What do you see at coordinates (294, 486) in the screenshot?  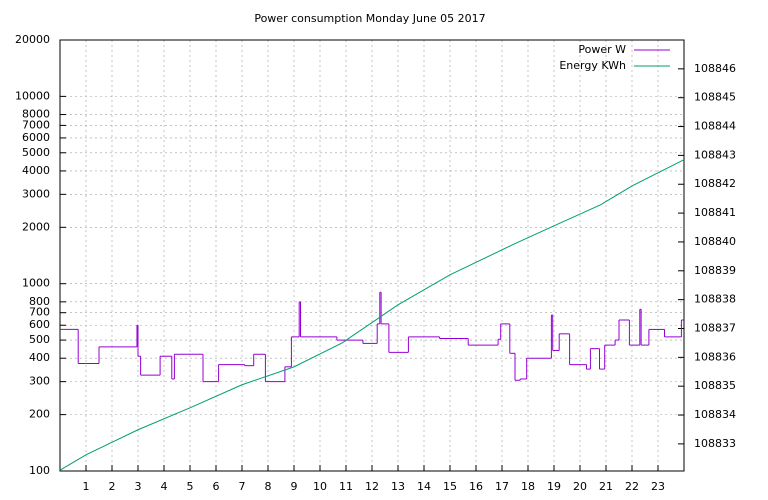 I see `x-tick-label: 9` at bounding box center [294, 486].